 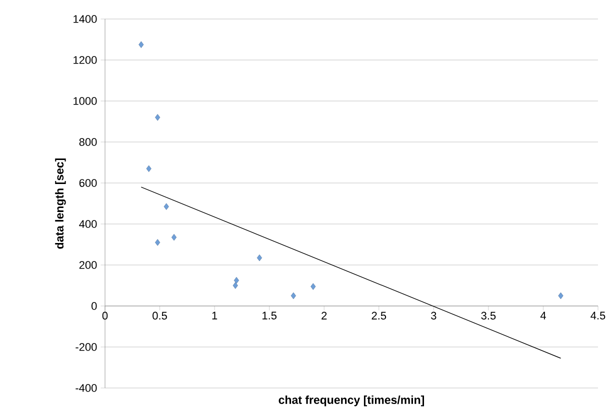 What do you see at coordinates (269, 316) in the screenshot?
I see `x-tick-label: 1.5` at bounding box center [269, 316].